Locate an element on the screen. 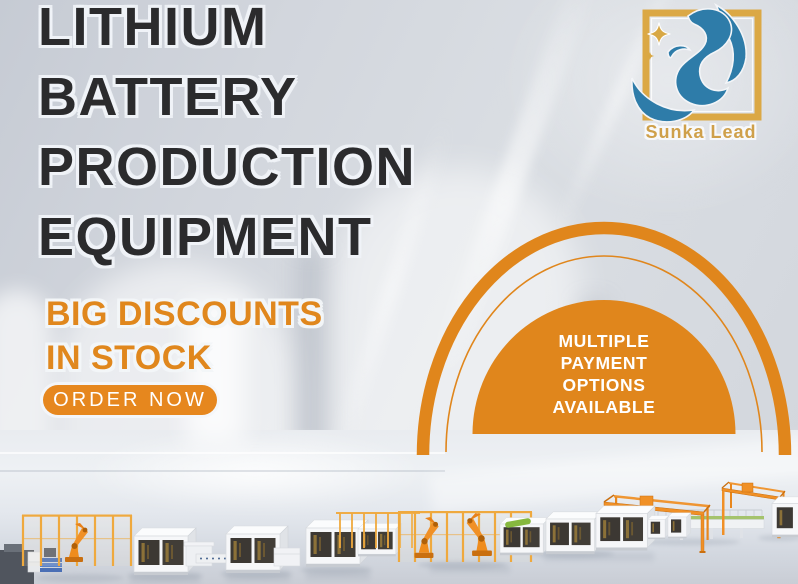 The image size is (798, 584). discount-line: IN STOCK is located at coordinates (129, 358).